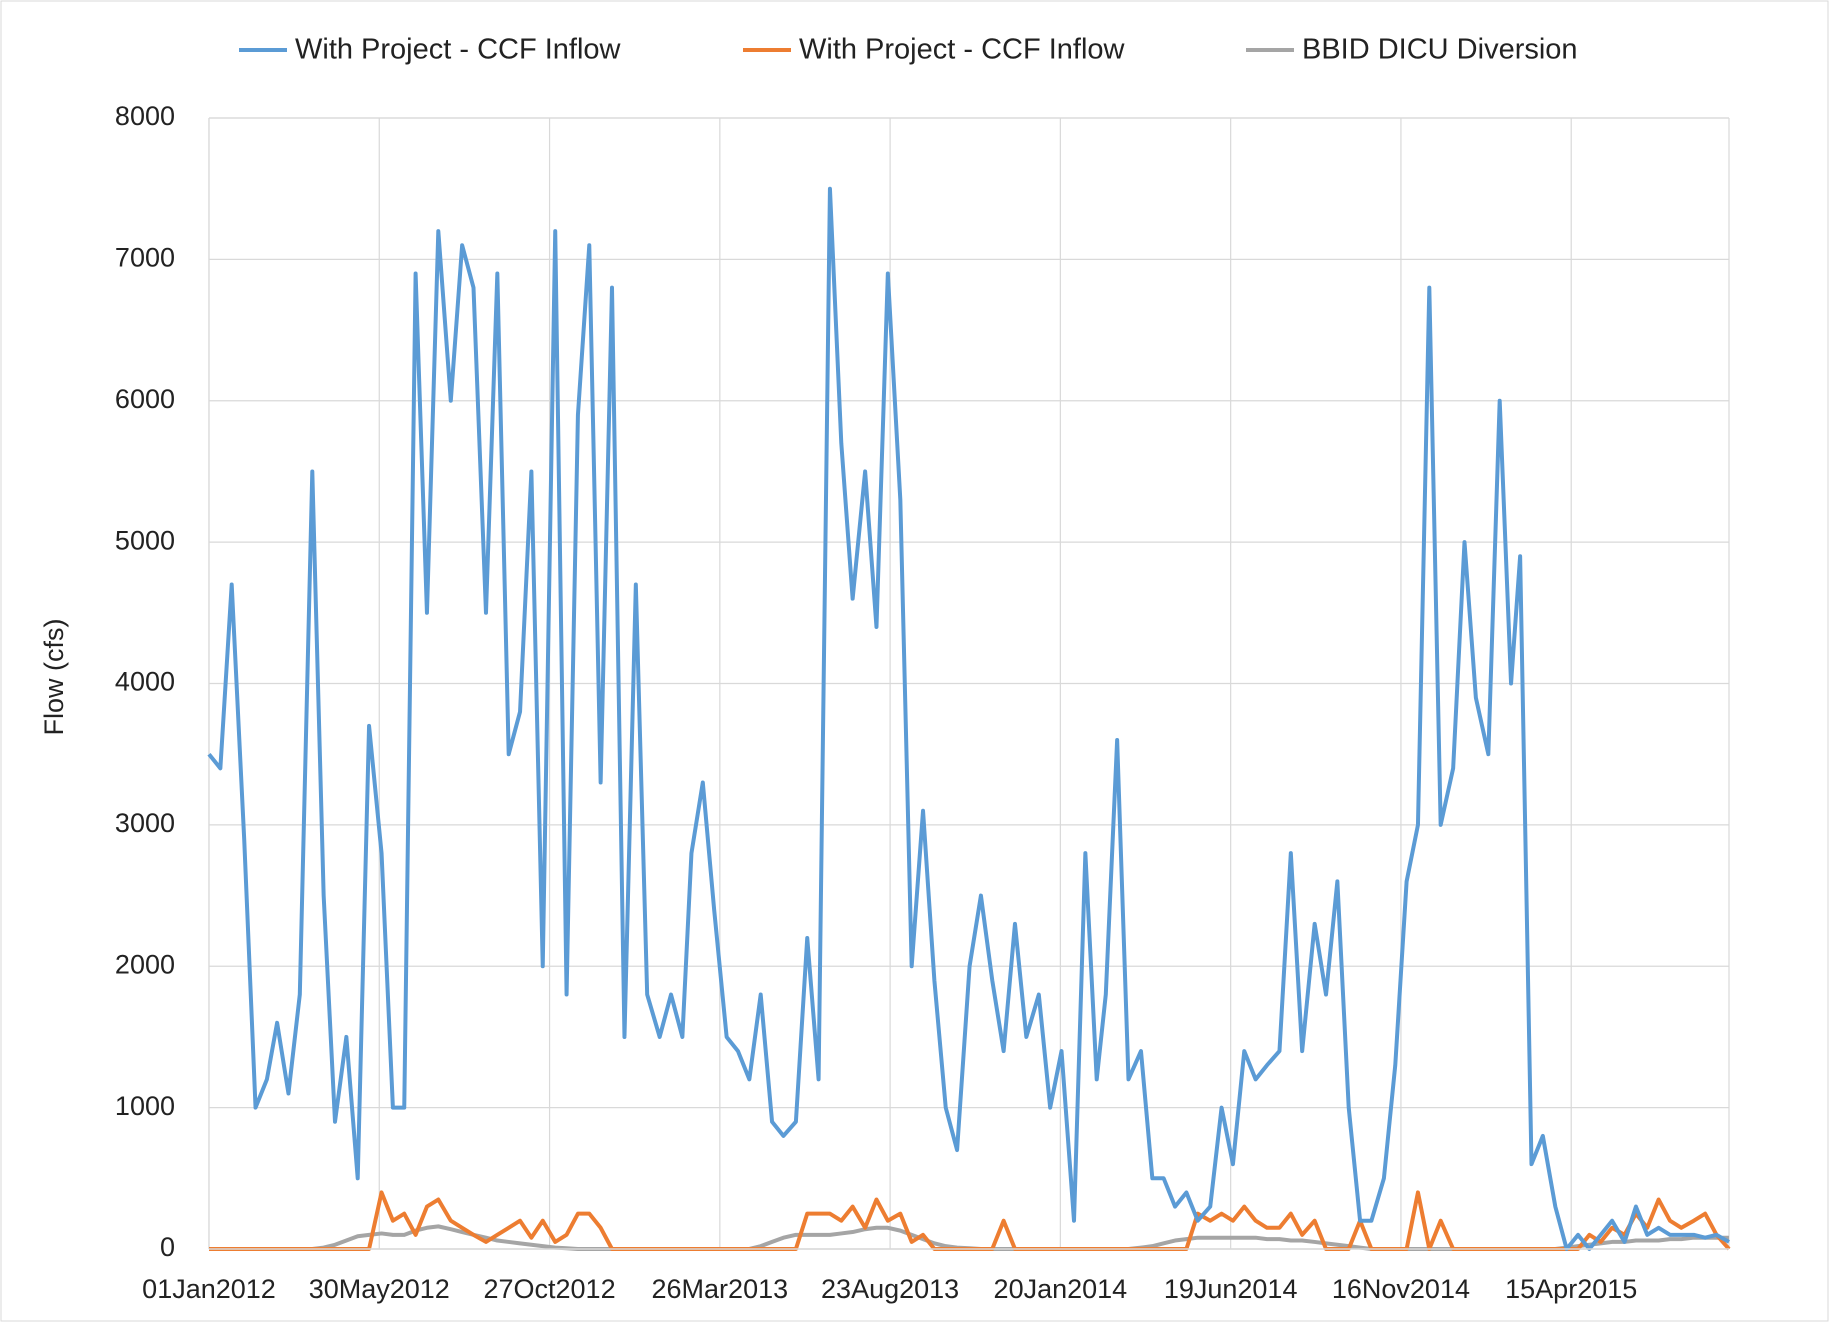  I want to click on legend-label: BBID DICU Diversion, so click(1440, 50).